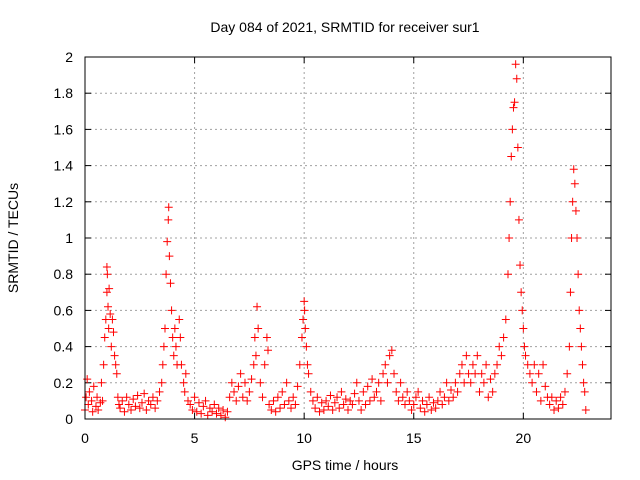 Image resolution: width=640 pixels, height=480 pixels. I want to click on y-tick-label: 0.2, so click(64, 383).